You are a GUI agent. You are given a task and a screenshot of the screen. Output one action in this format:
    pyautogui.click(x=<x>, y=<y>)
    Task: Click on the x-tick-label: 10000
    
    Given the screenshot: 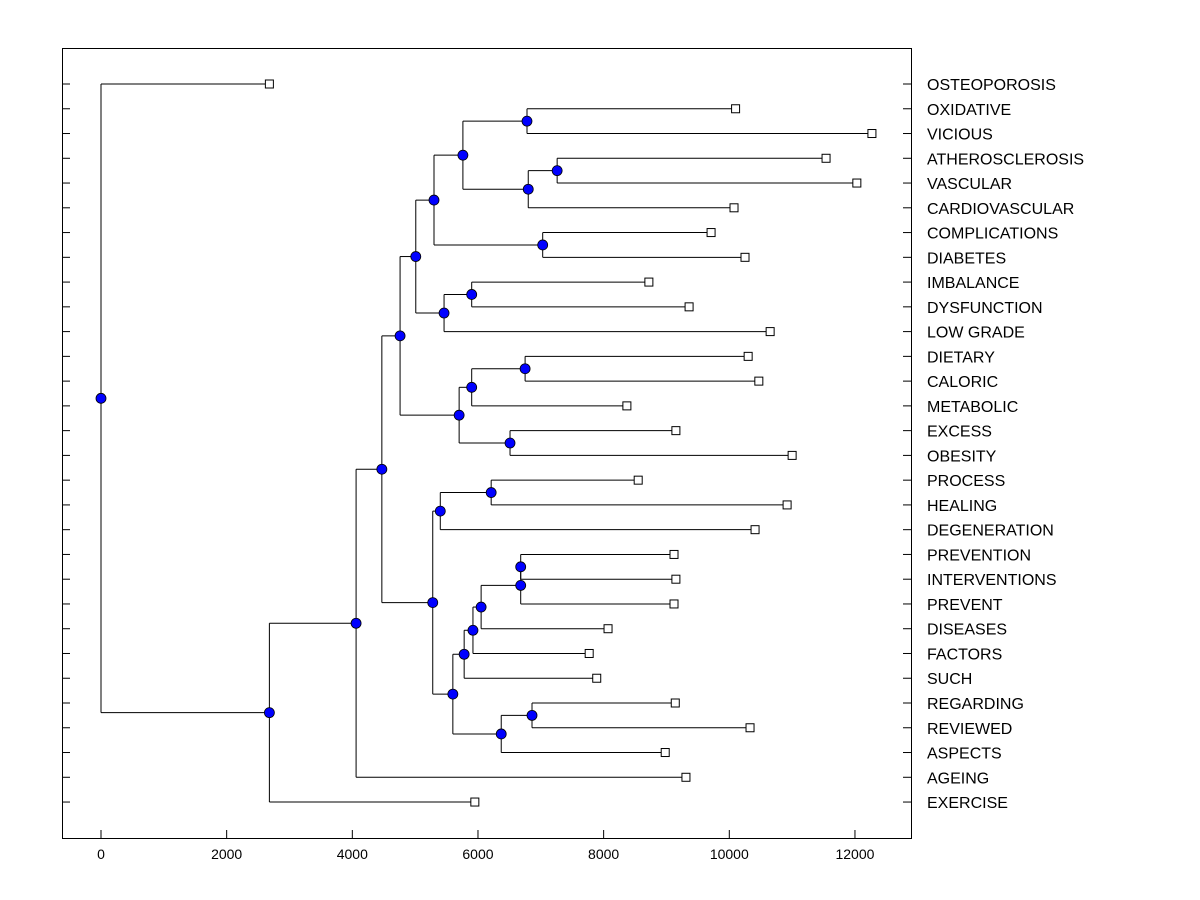 What is the action you would take?
    pyautogui.click(x=729, y=854)
    